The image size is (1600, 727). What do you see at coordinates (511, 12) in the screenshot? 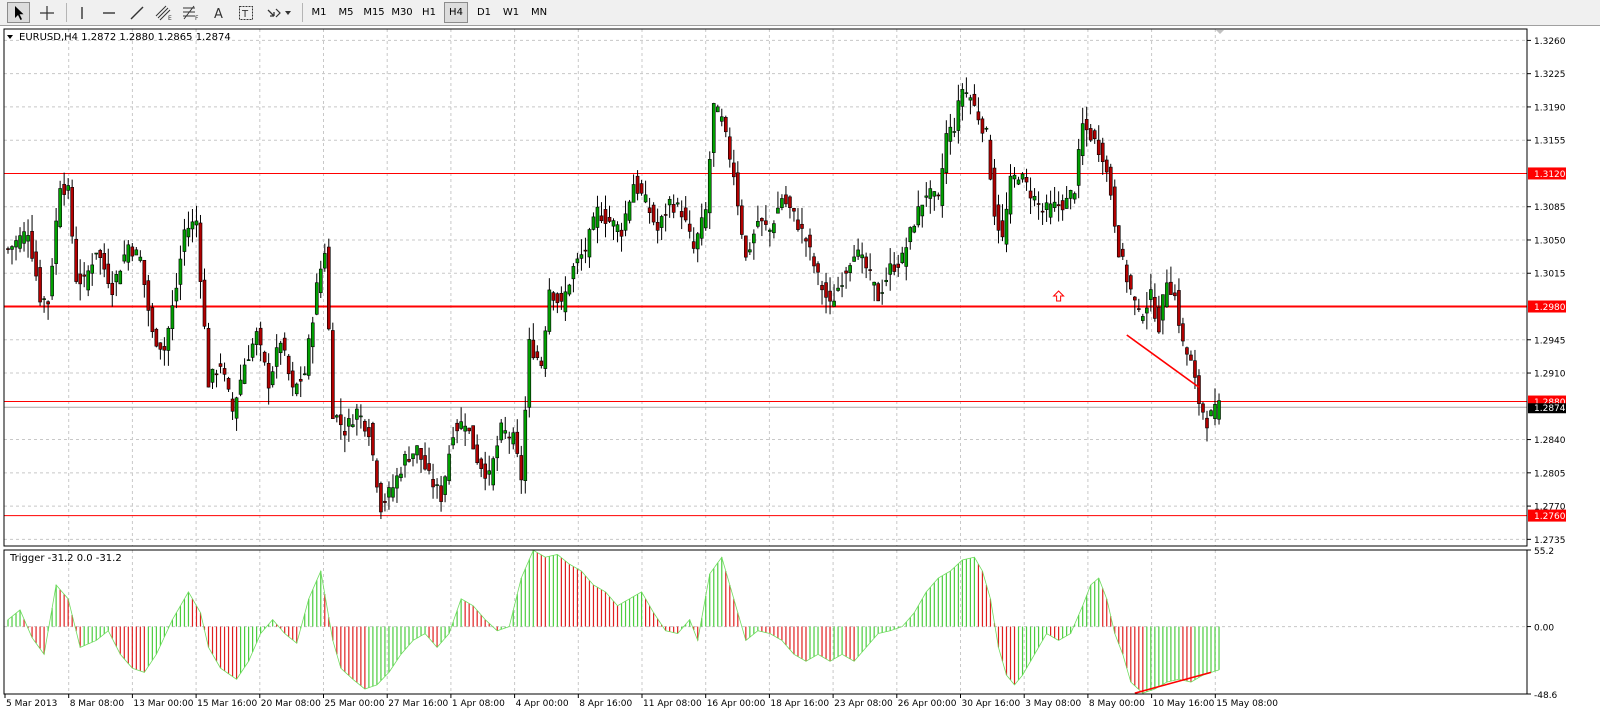
I see `timeframe-w1-button: W1` at bounding box center [511, 12].